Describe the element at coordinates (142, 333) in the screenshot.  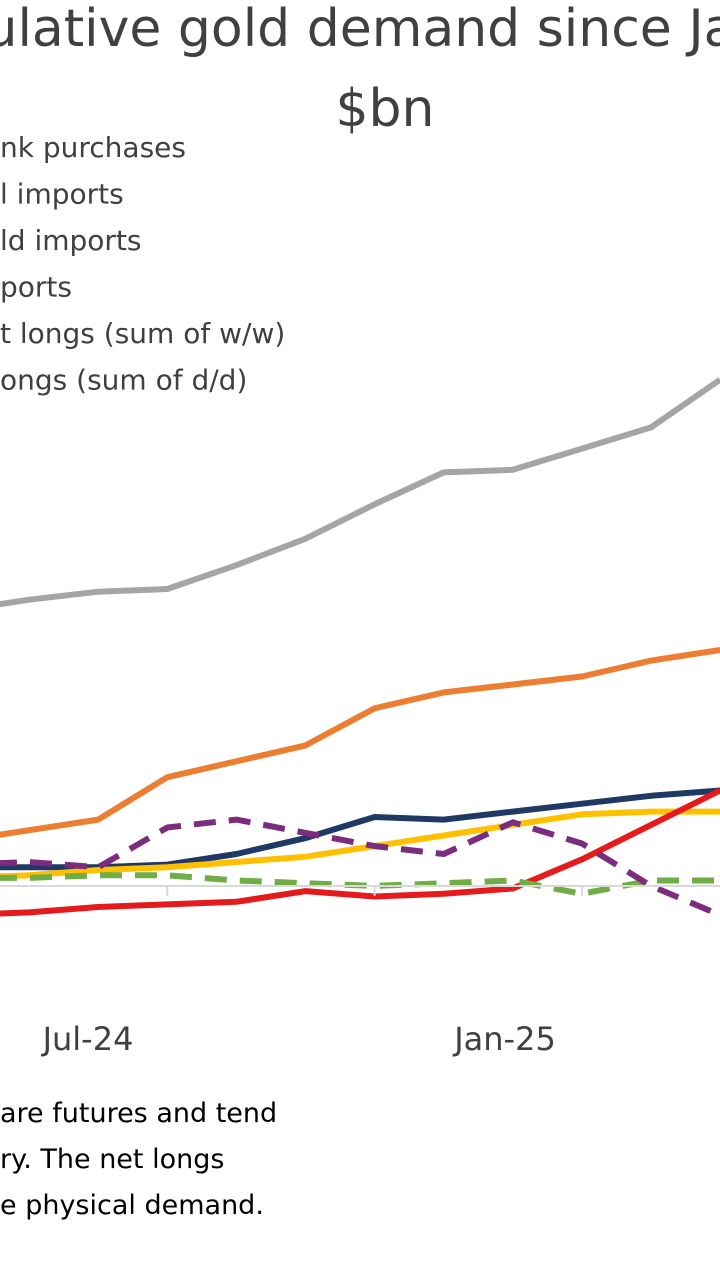
I see `legend-entry: t longs (sum of w/w)` at that location.